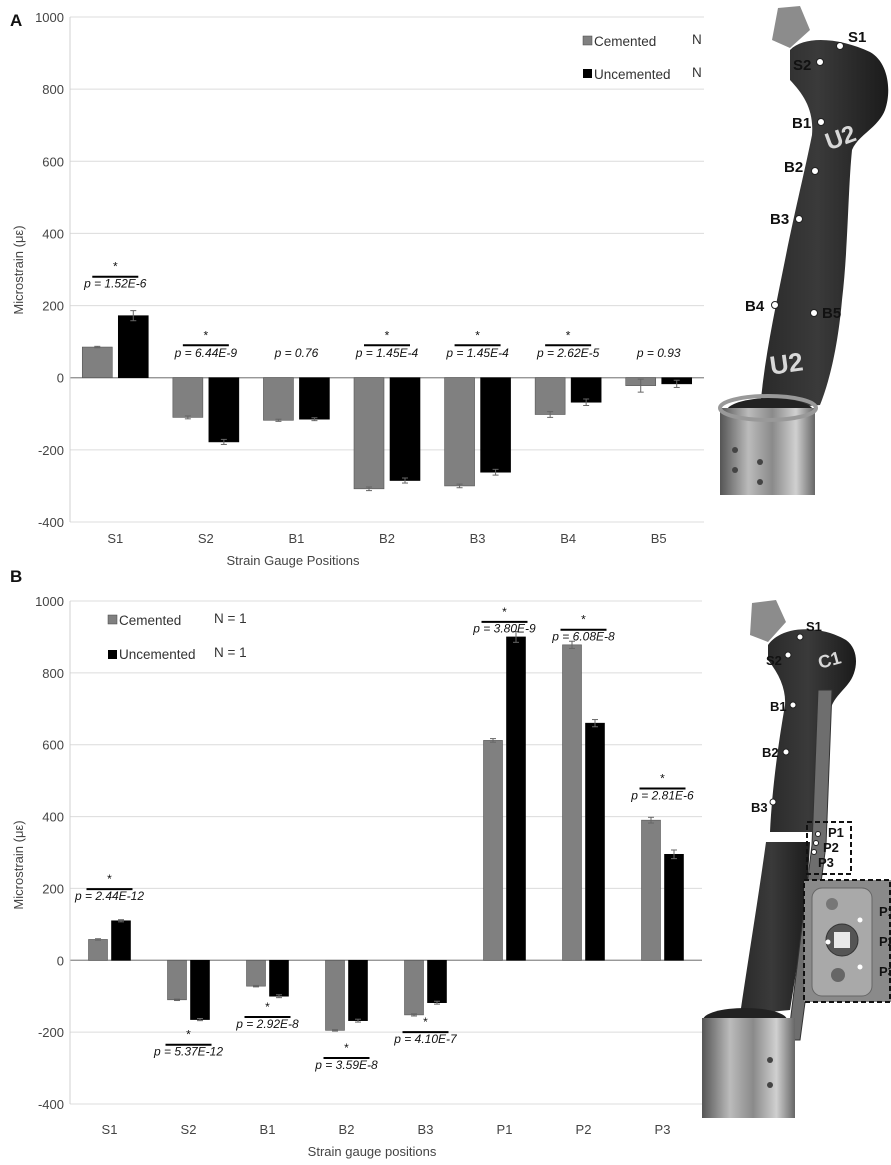  Describe the element at coordinates (824, 225) in the screenshot. I see `femur-shape-a` at that location.